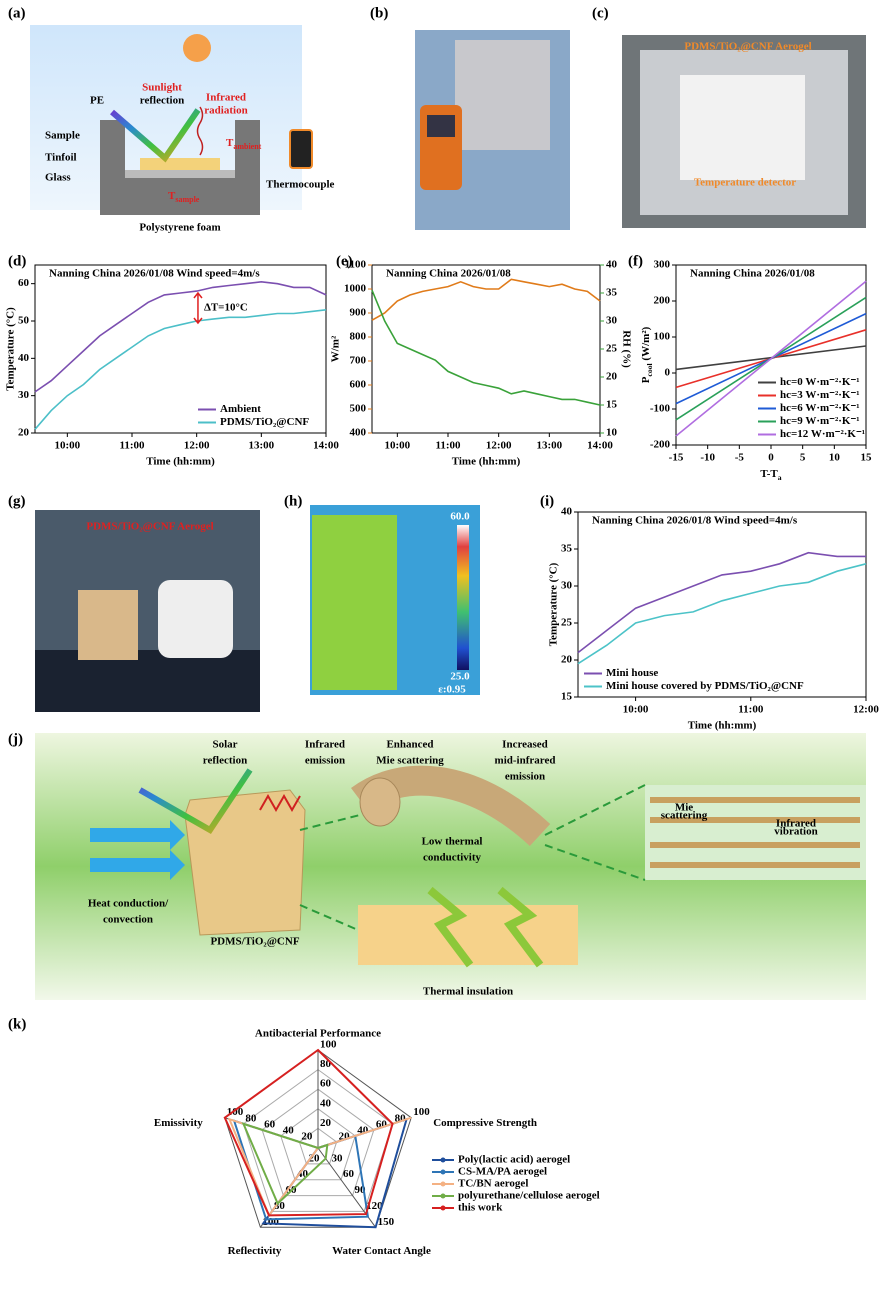 The width and height of the screenshot is (886, 1300). Describe the element at coordinates (567, 549) in the screenshot. I see `y-tick-label: 35` at that location.